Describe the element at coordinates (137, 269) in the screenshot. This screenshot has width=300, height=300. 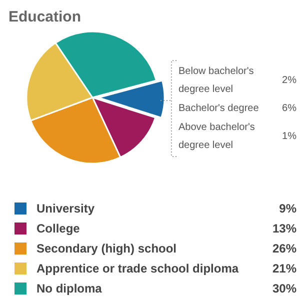
I see `legend-label: Apprentice or trade school diploma` at that location.